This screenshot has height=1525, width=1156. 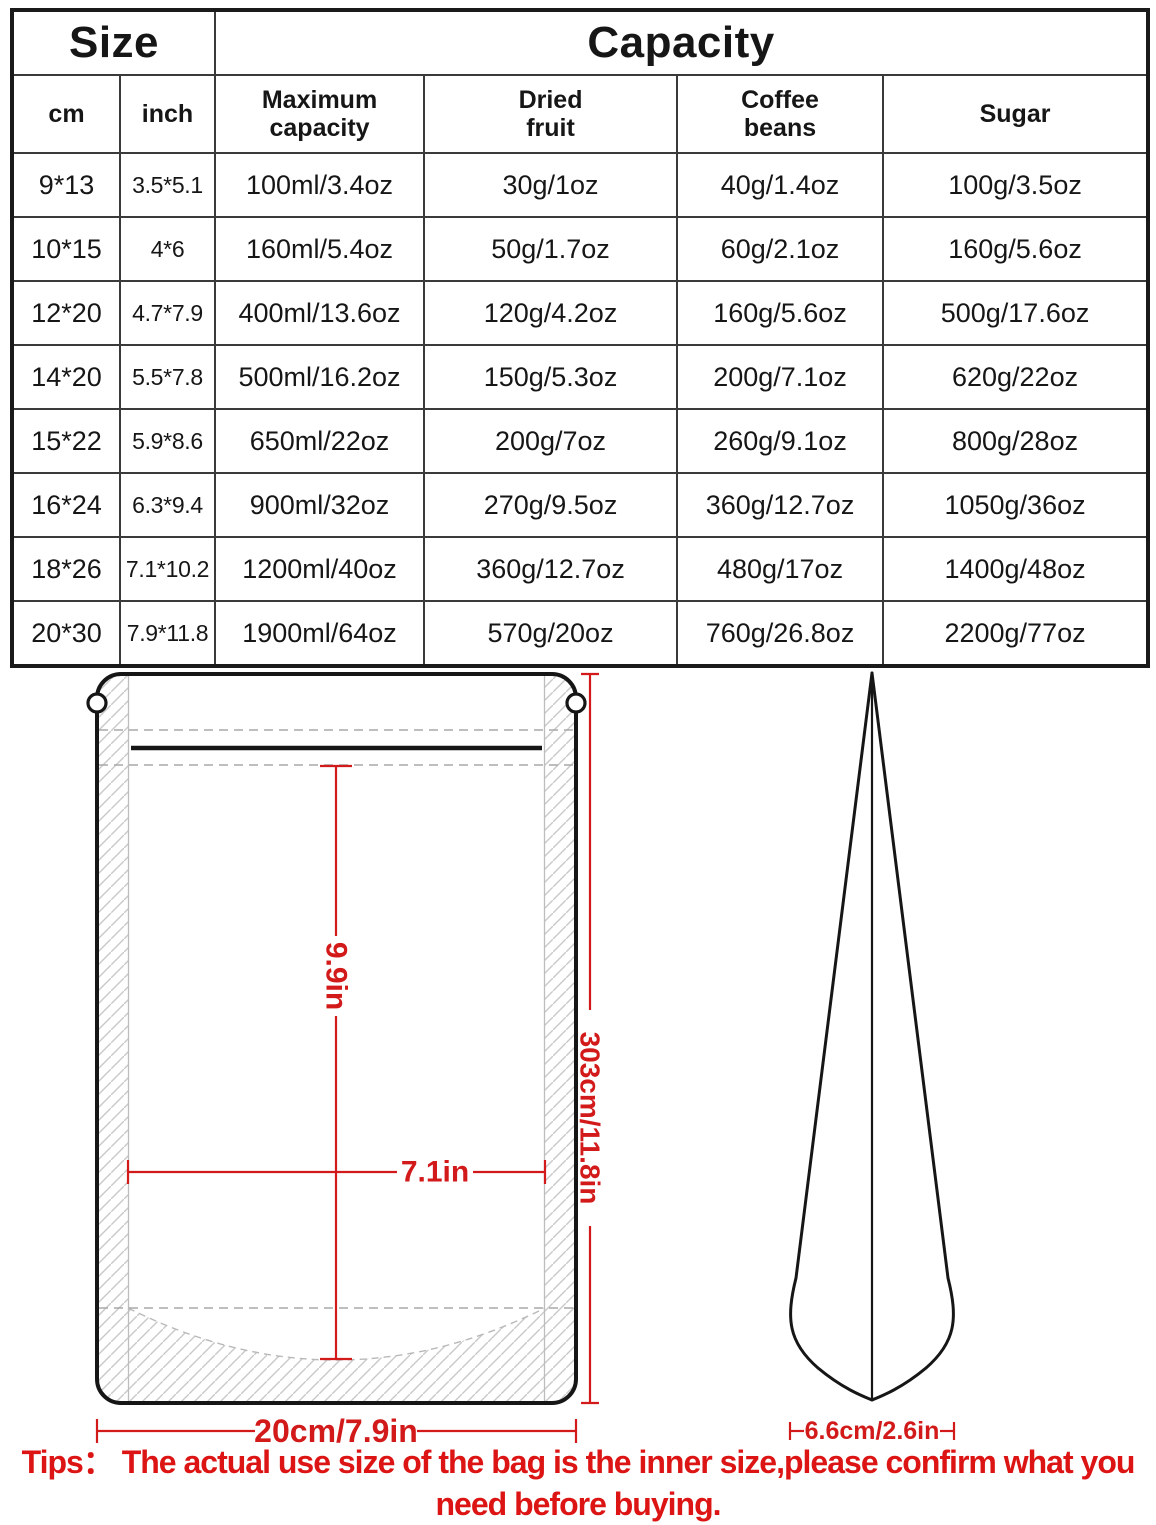 I want to click on outer-height-label: 303cm/11.8in, so click(x=590, y=1118).